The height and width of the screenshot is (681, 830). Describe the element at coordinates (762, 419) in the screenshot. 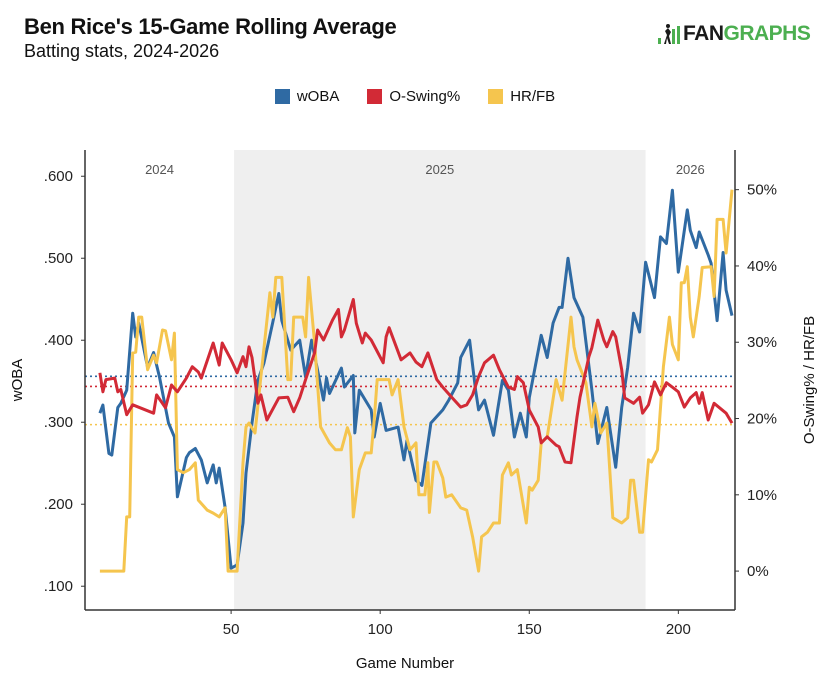

I see `y2-tick-label: 20%` at that location.